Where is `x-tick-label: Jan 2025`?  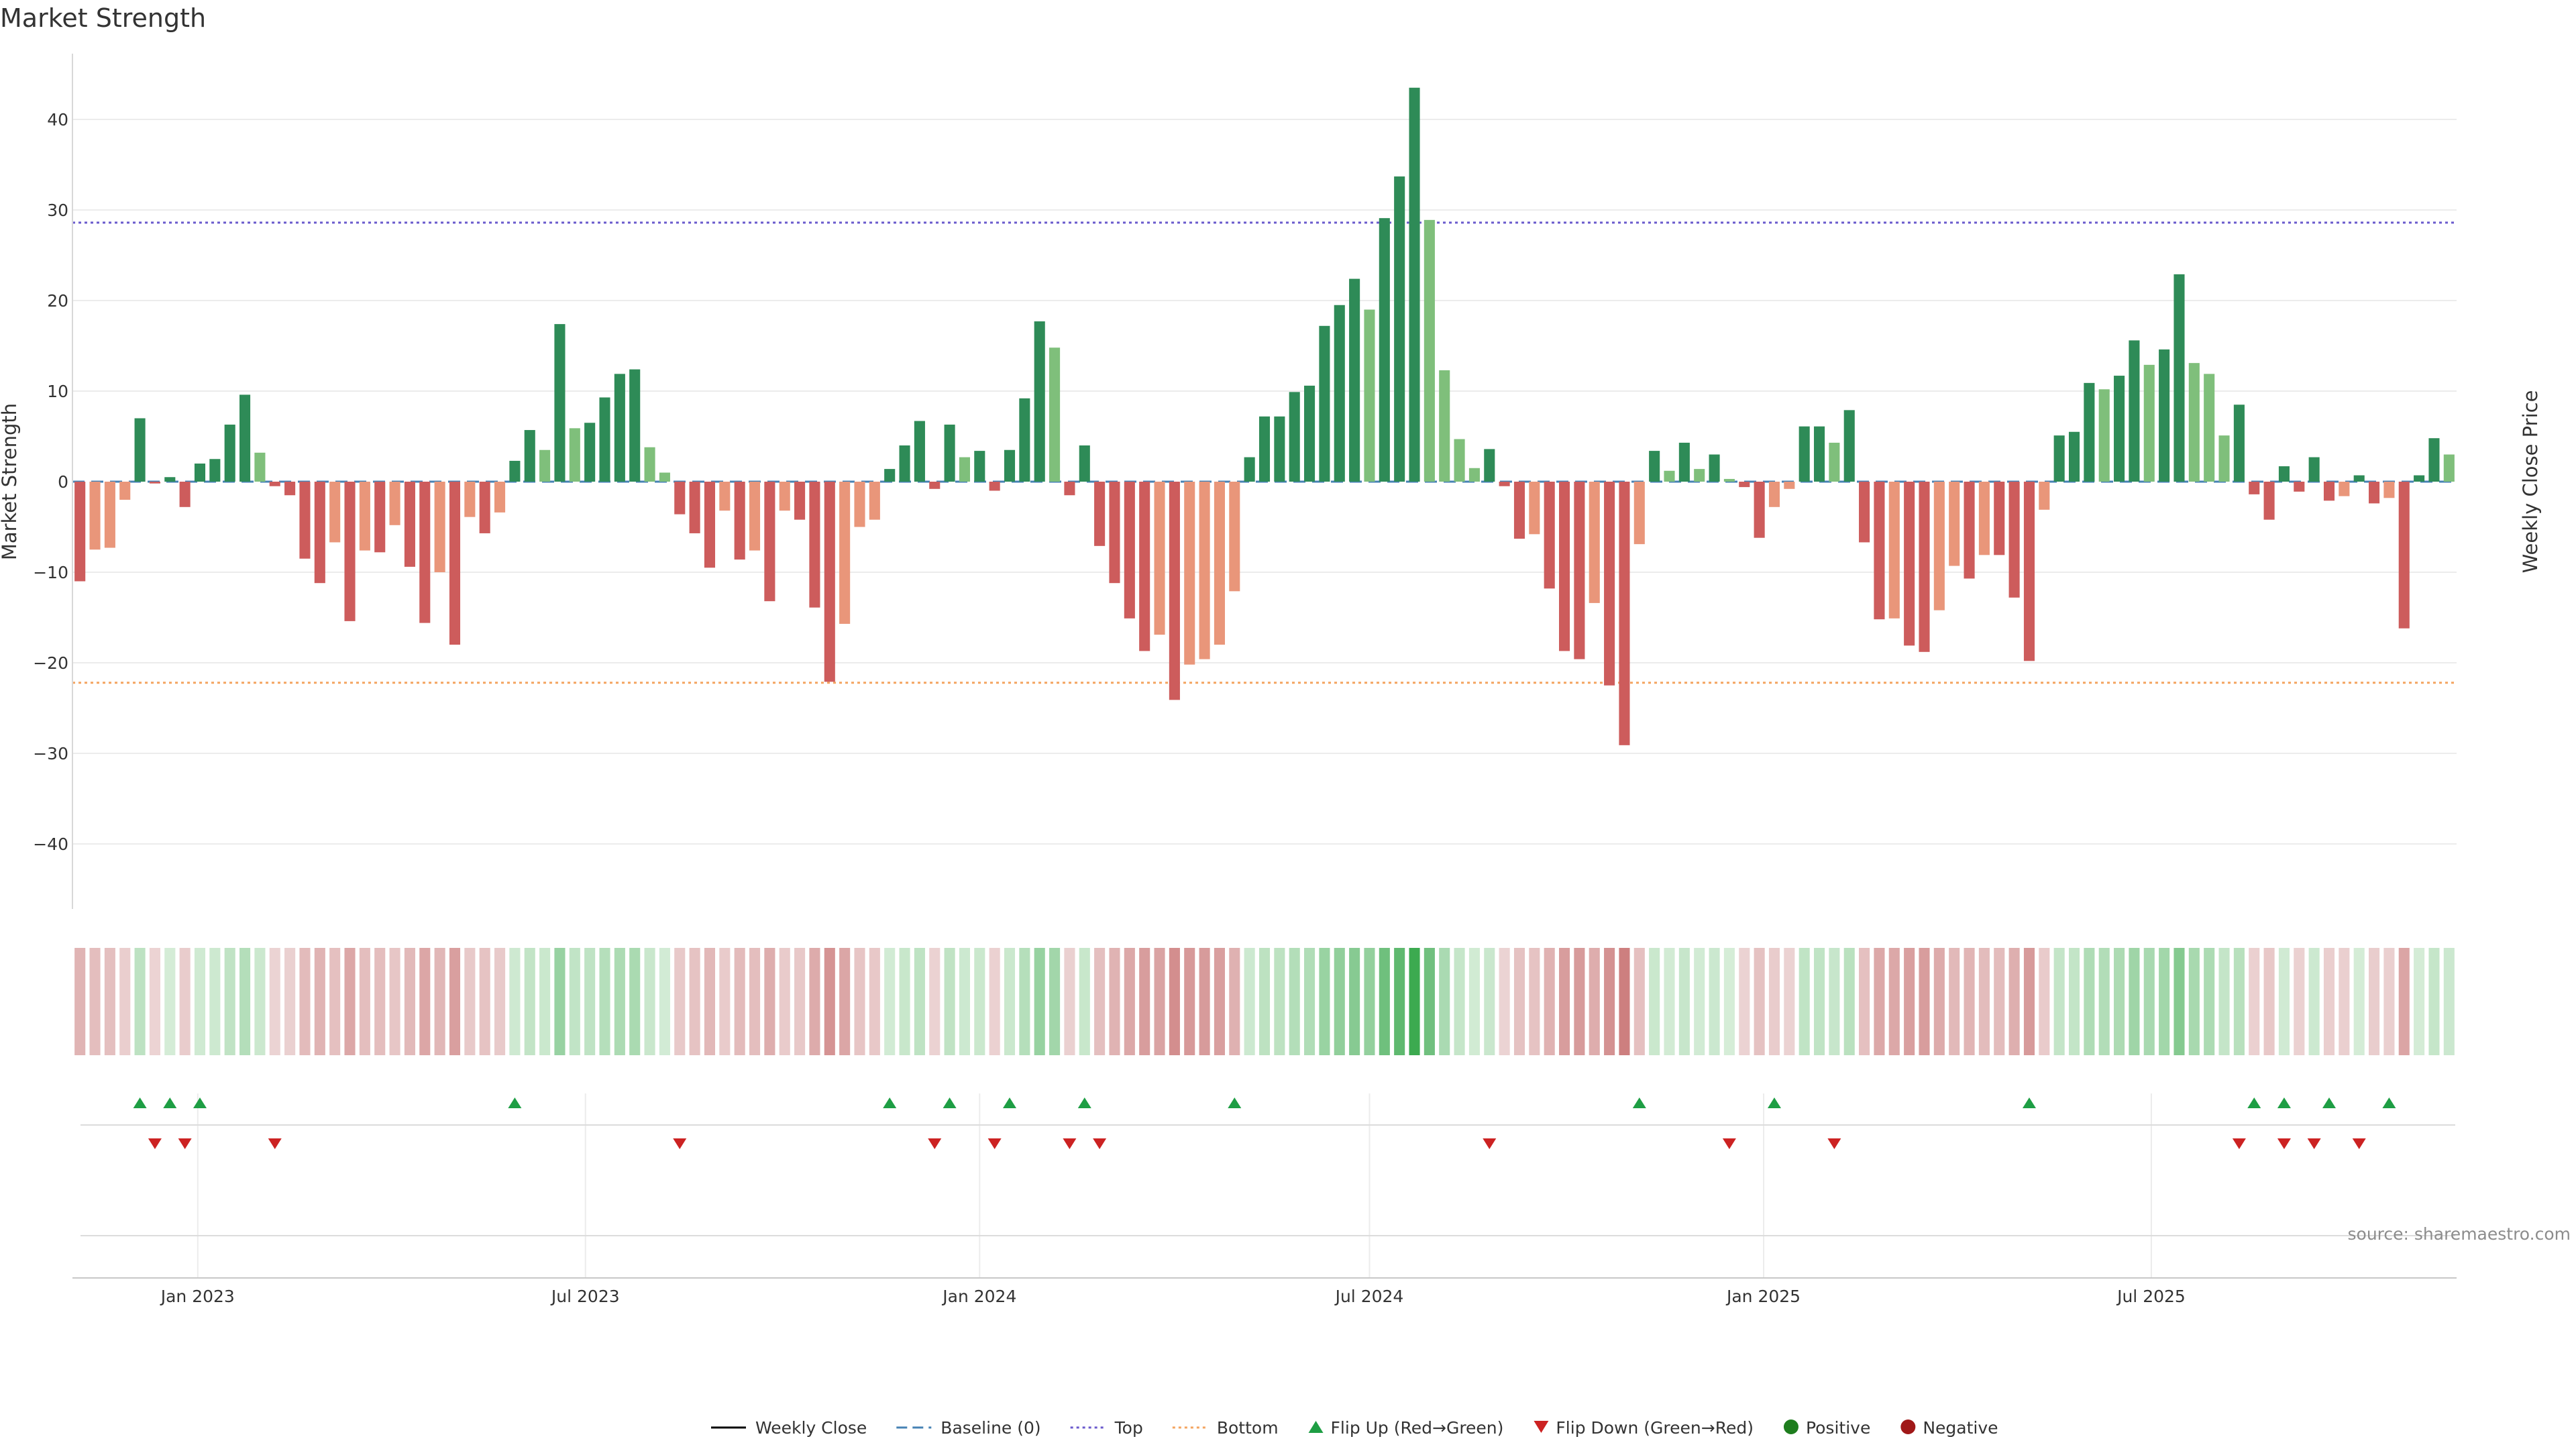 x-tick-label: Jan 2025 is located at coordinates (1763, 1296).